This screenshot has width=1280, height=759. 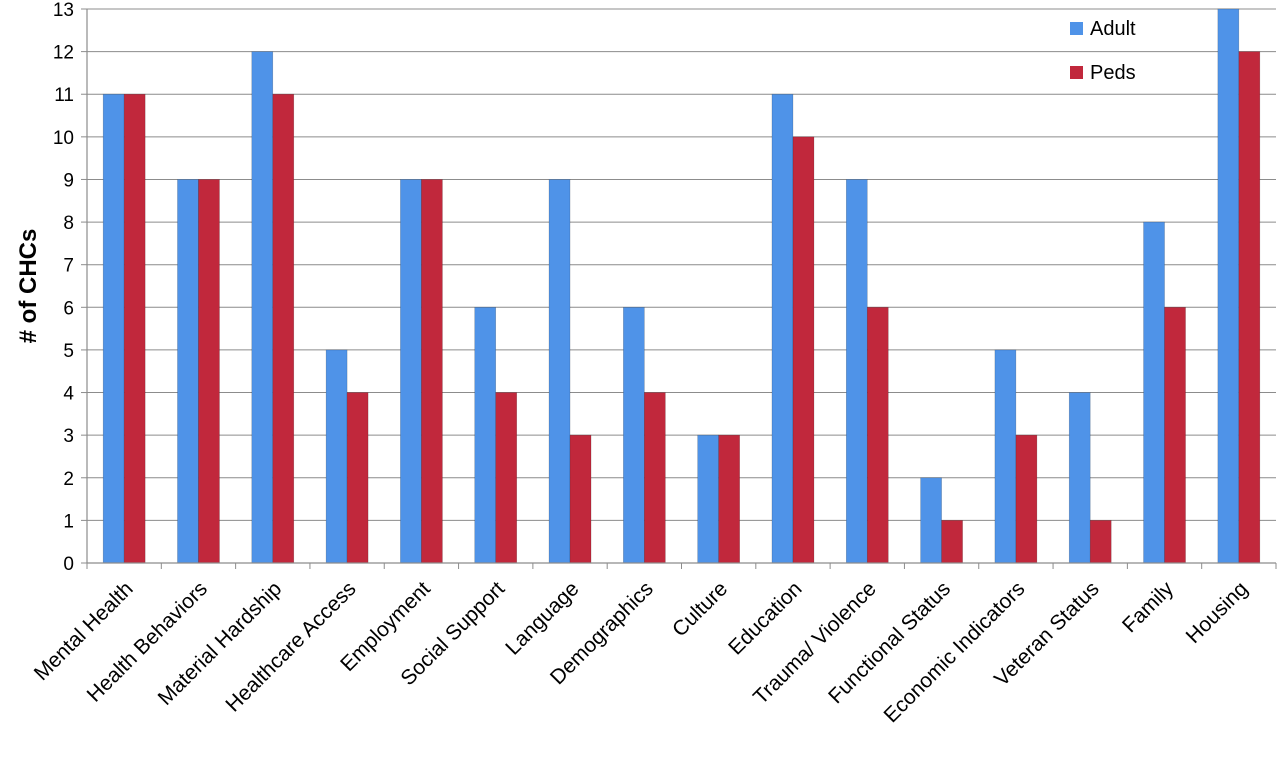 What do you see at coordinates (1113, 29) in the screenshot?
I see `legend-label-adult: Adult` at bounding box center [1113, 29].